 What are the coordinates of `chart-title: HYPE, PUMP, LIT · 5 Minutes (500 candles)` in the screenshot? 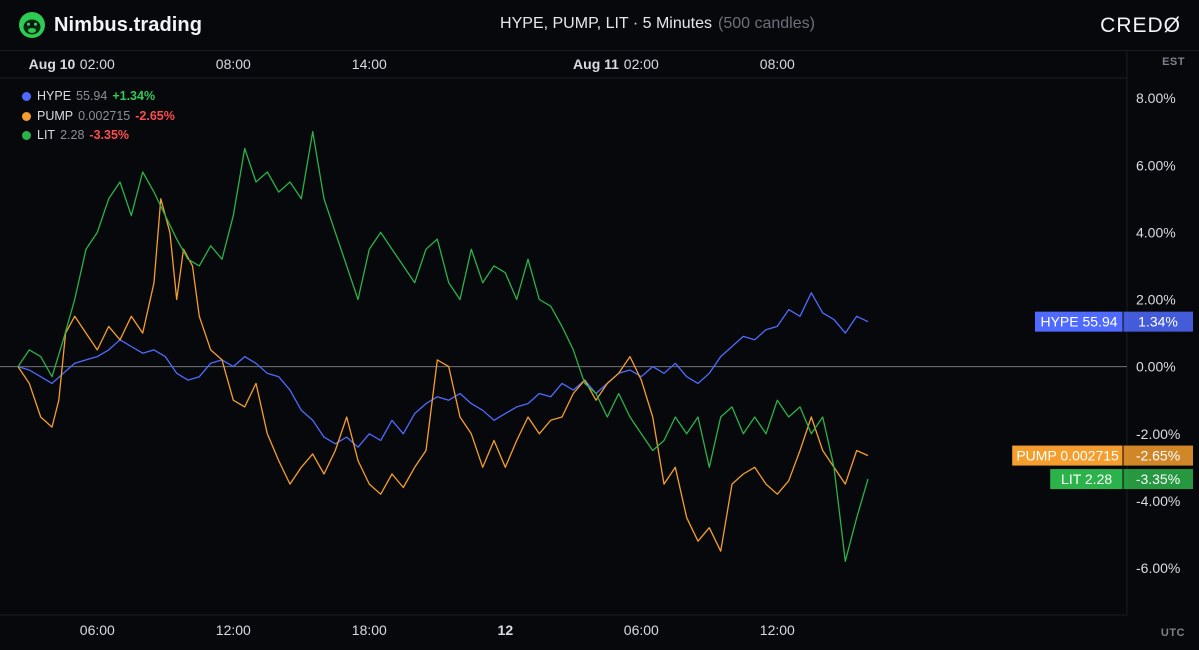 It's located at (599, 24).